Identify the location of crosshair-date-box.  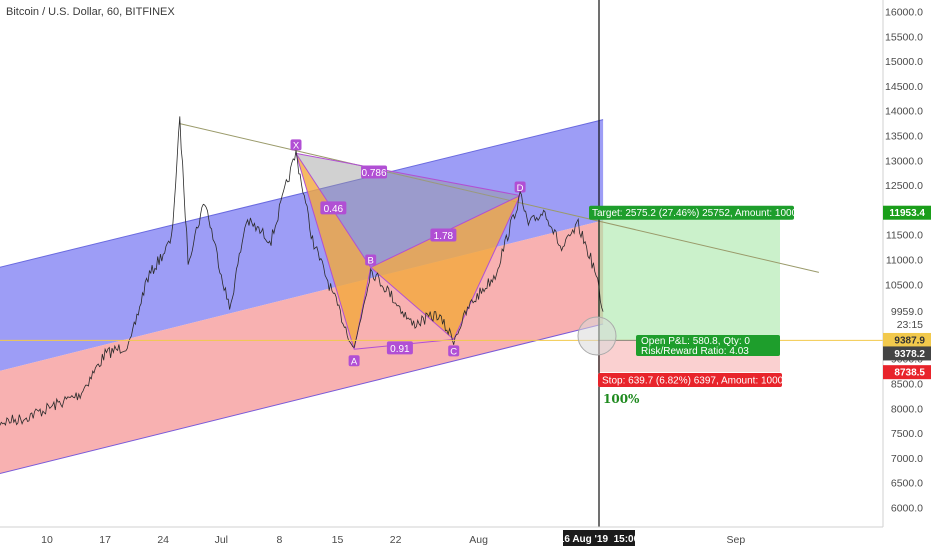
(599, 538).